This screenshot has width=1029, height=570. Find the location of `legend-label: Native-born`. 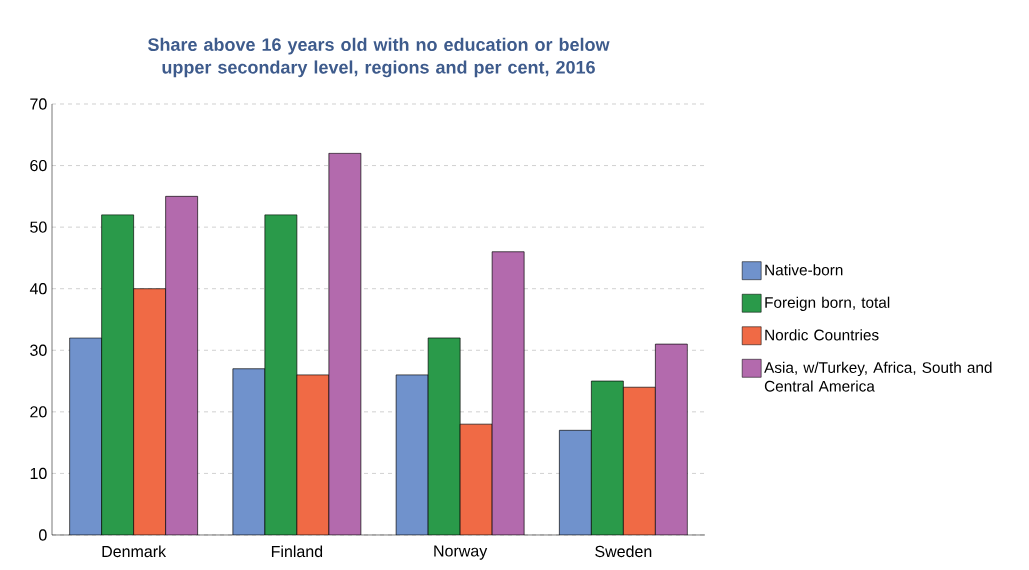

legend-label: Native-born is located at coordinates (804, 270).